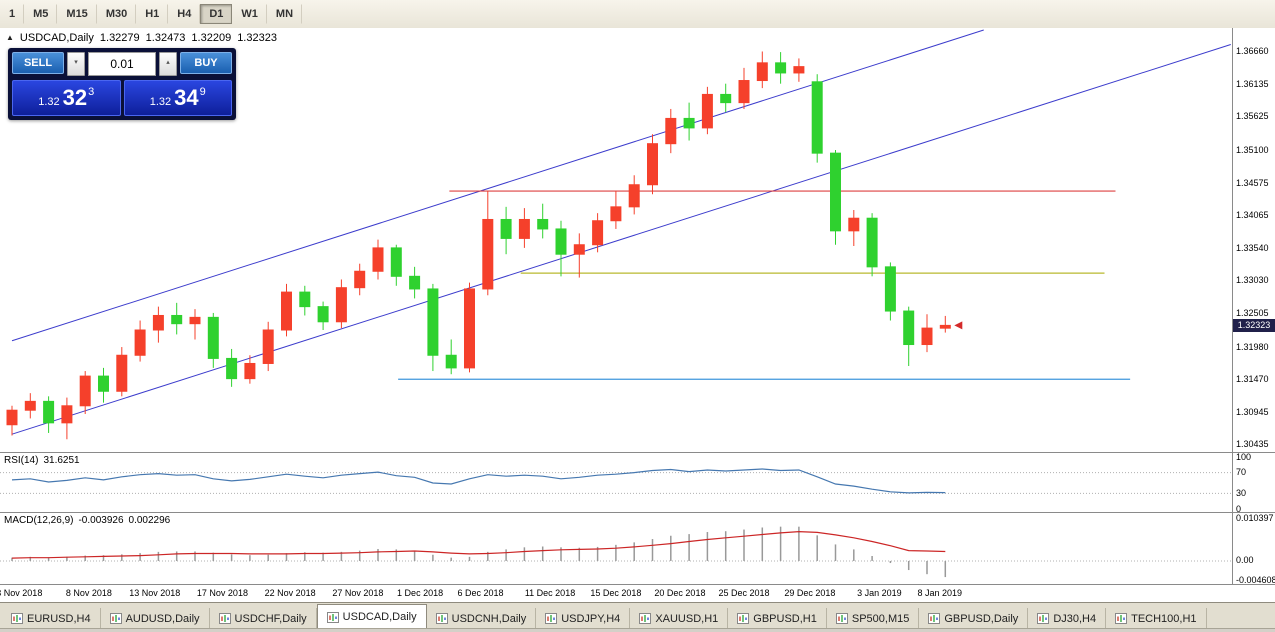 This screenshot has width=1275, height=632. Describe the element at coordinates (1241, 492) in the screenshot. I see `scale-label: 30` at that location.